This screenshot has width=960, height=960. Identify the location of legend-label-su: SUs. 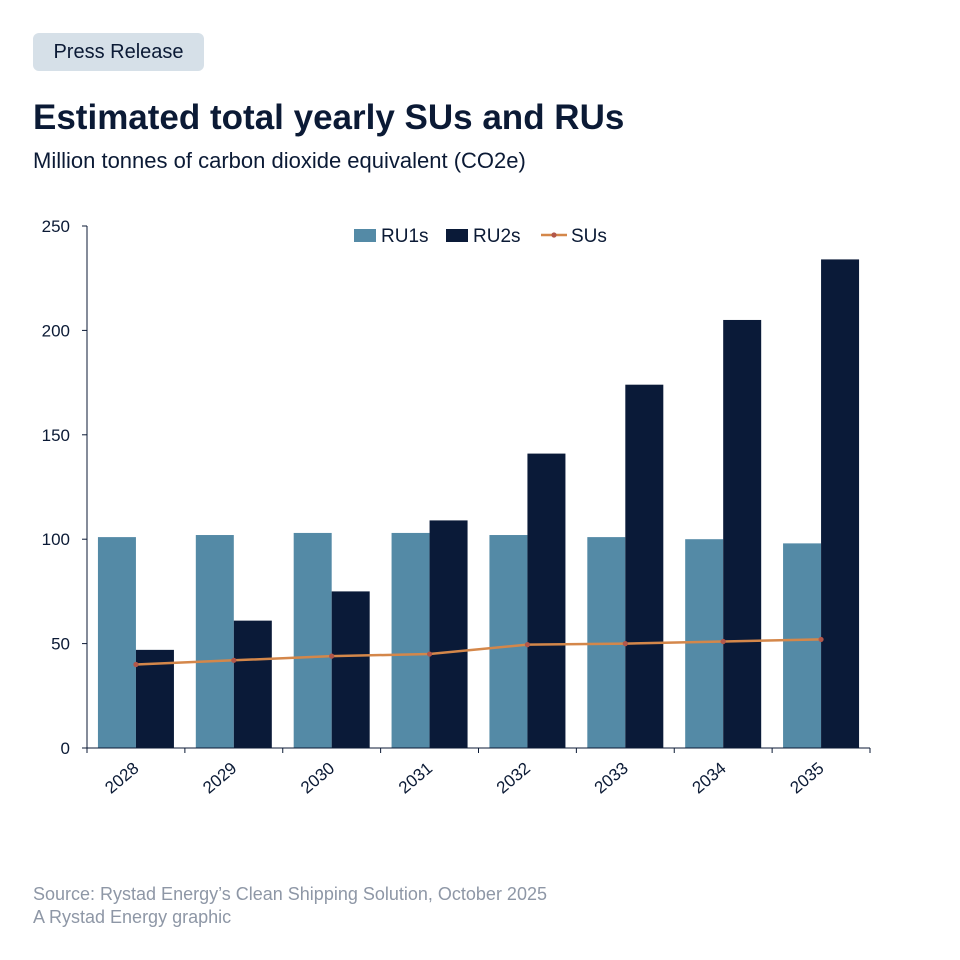
(589, 236).